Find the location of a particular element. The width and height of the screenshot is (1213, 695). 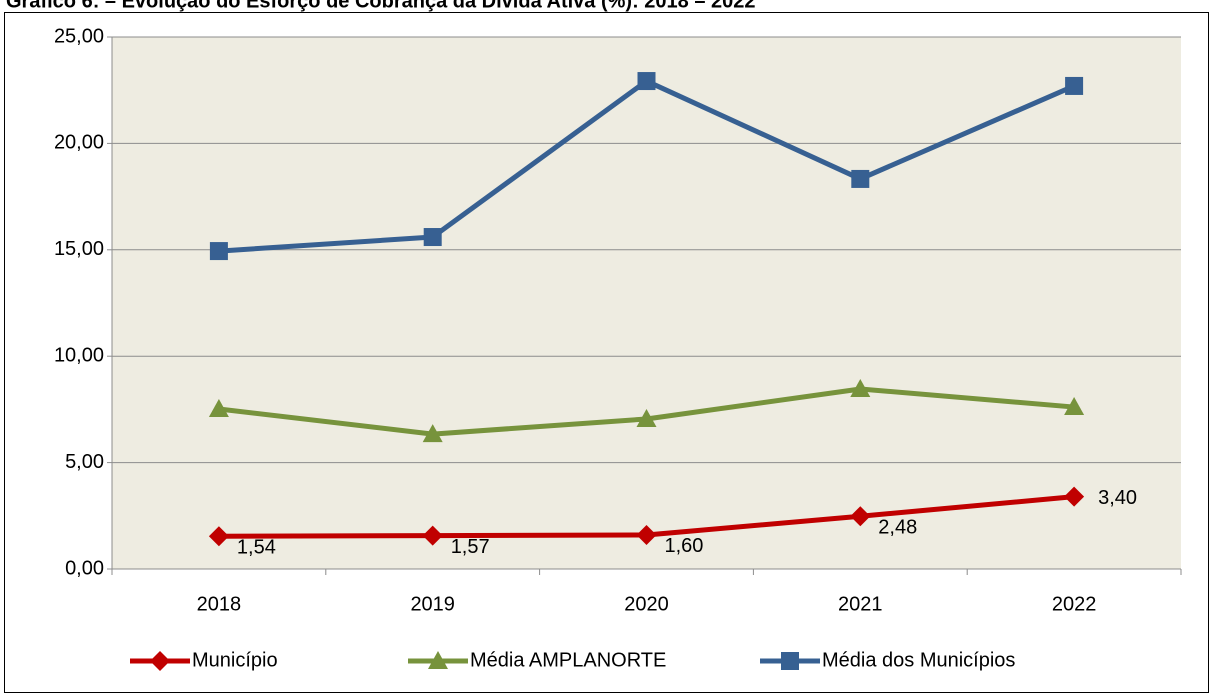

y-tick-label: 5,00 is located at coordinates (84, 462).